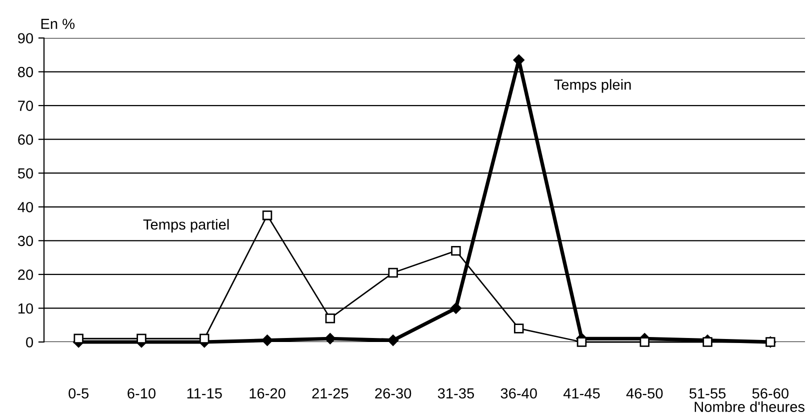 This screenshot has width=812, height=418. What do you see at coordinates (26, 173) in the screenshot?
I see `y-tick-label: 50` at bounding box center [26, 173].